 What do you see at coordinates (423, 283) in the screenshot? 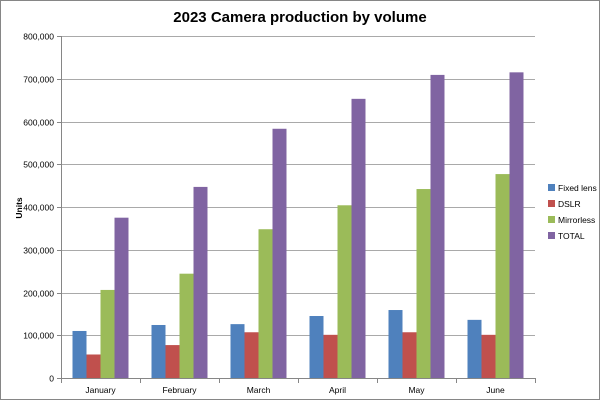
I see `bar-mirrorless-may` at bounding box center [423, 283].